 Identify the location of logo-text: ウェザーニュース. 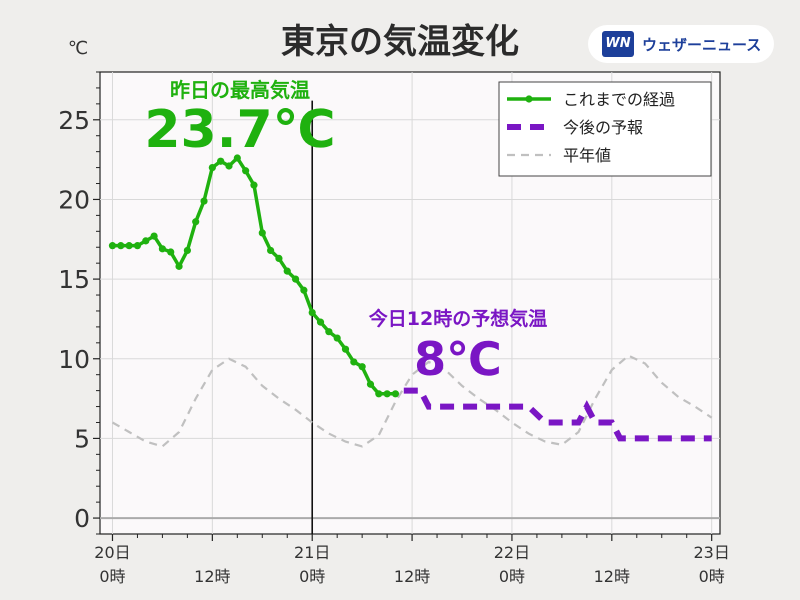
(702, 45).